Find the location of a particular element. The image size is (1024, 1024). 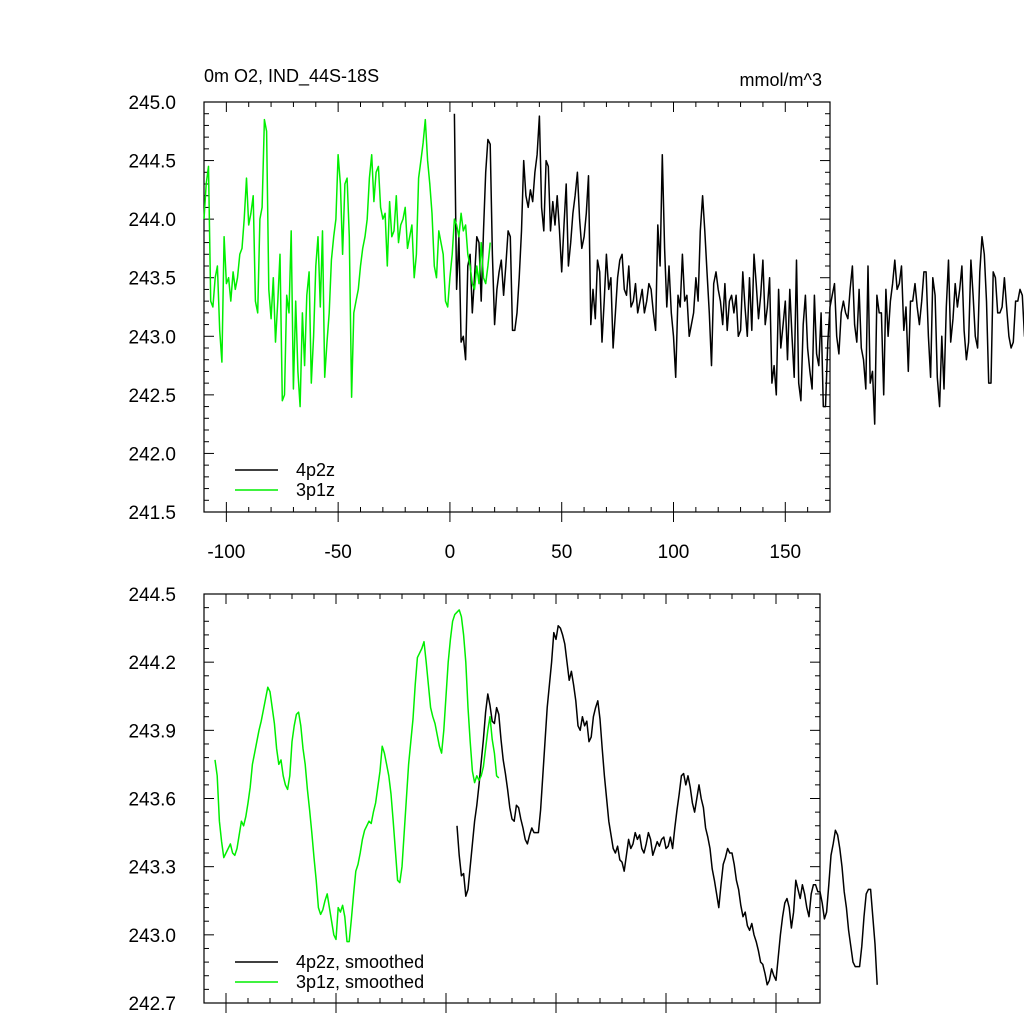

legend-label: 3p1z, smoothed is located at coordinates (360, 982).